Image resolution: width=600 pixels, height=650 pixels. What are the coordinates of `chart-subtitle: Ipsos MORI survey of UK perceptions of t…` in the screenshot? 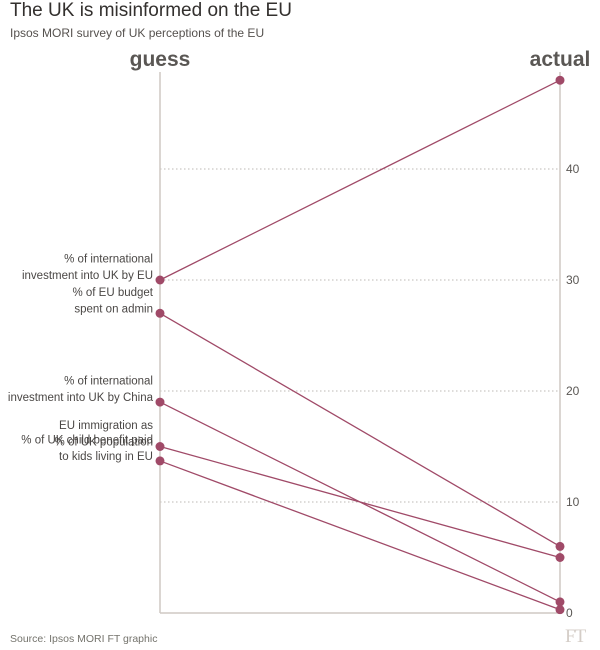 It's located at (137, 33).